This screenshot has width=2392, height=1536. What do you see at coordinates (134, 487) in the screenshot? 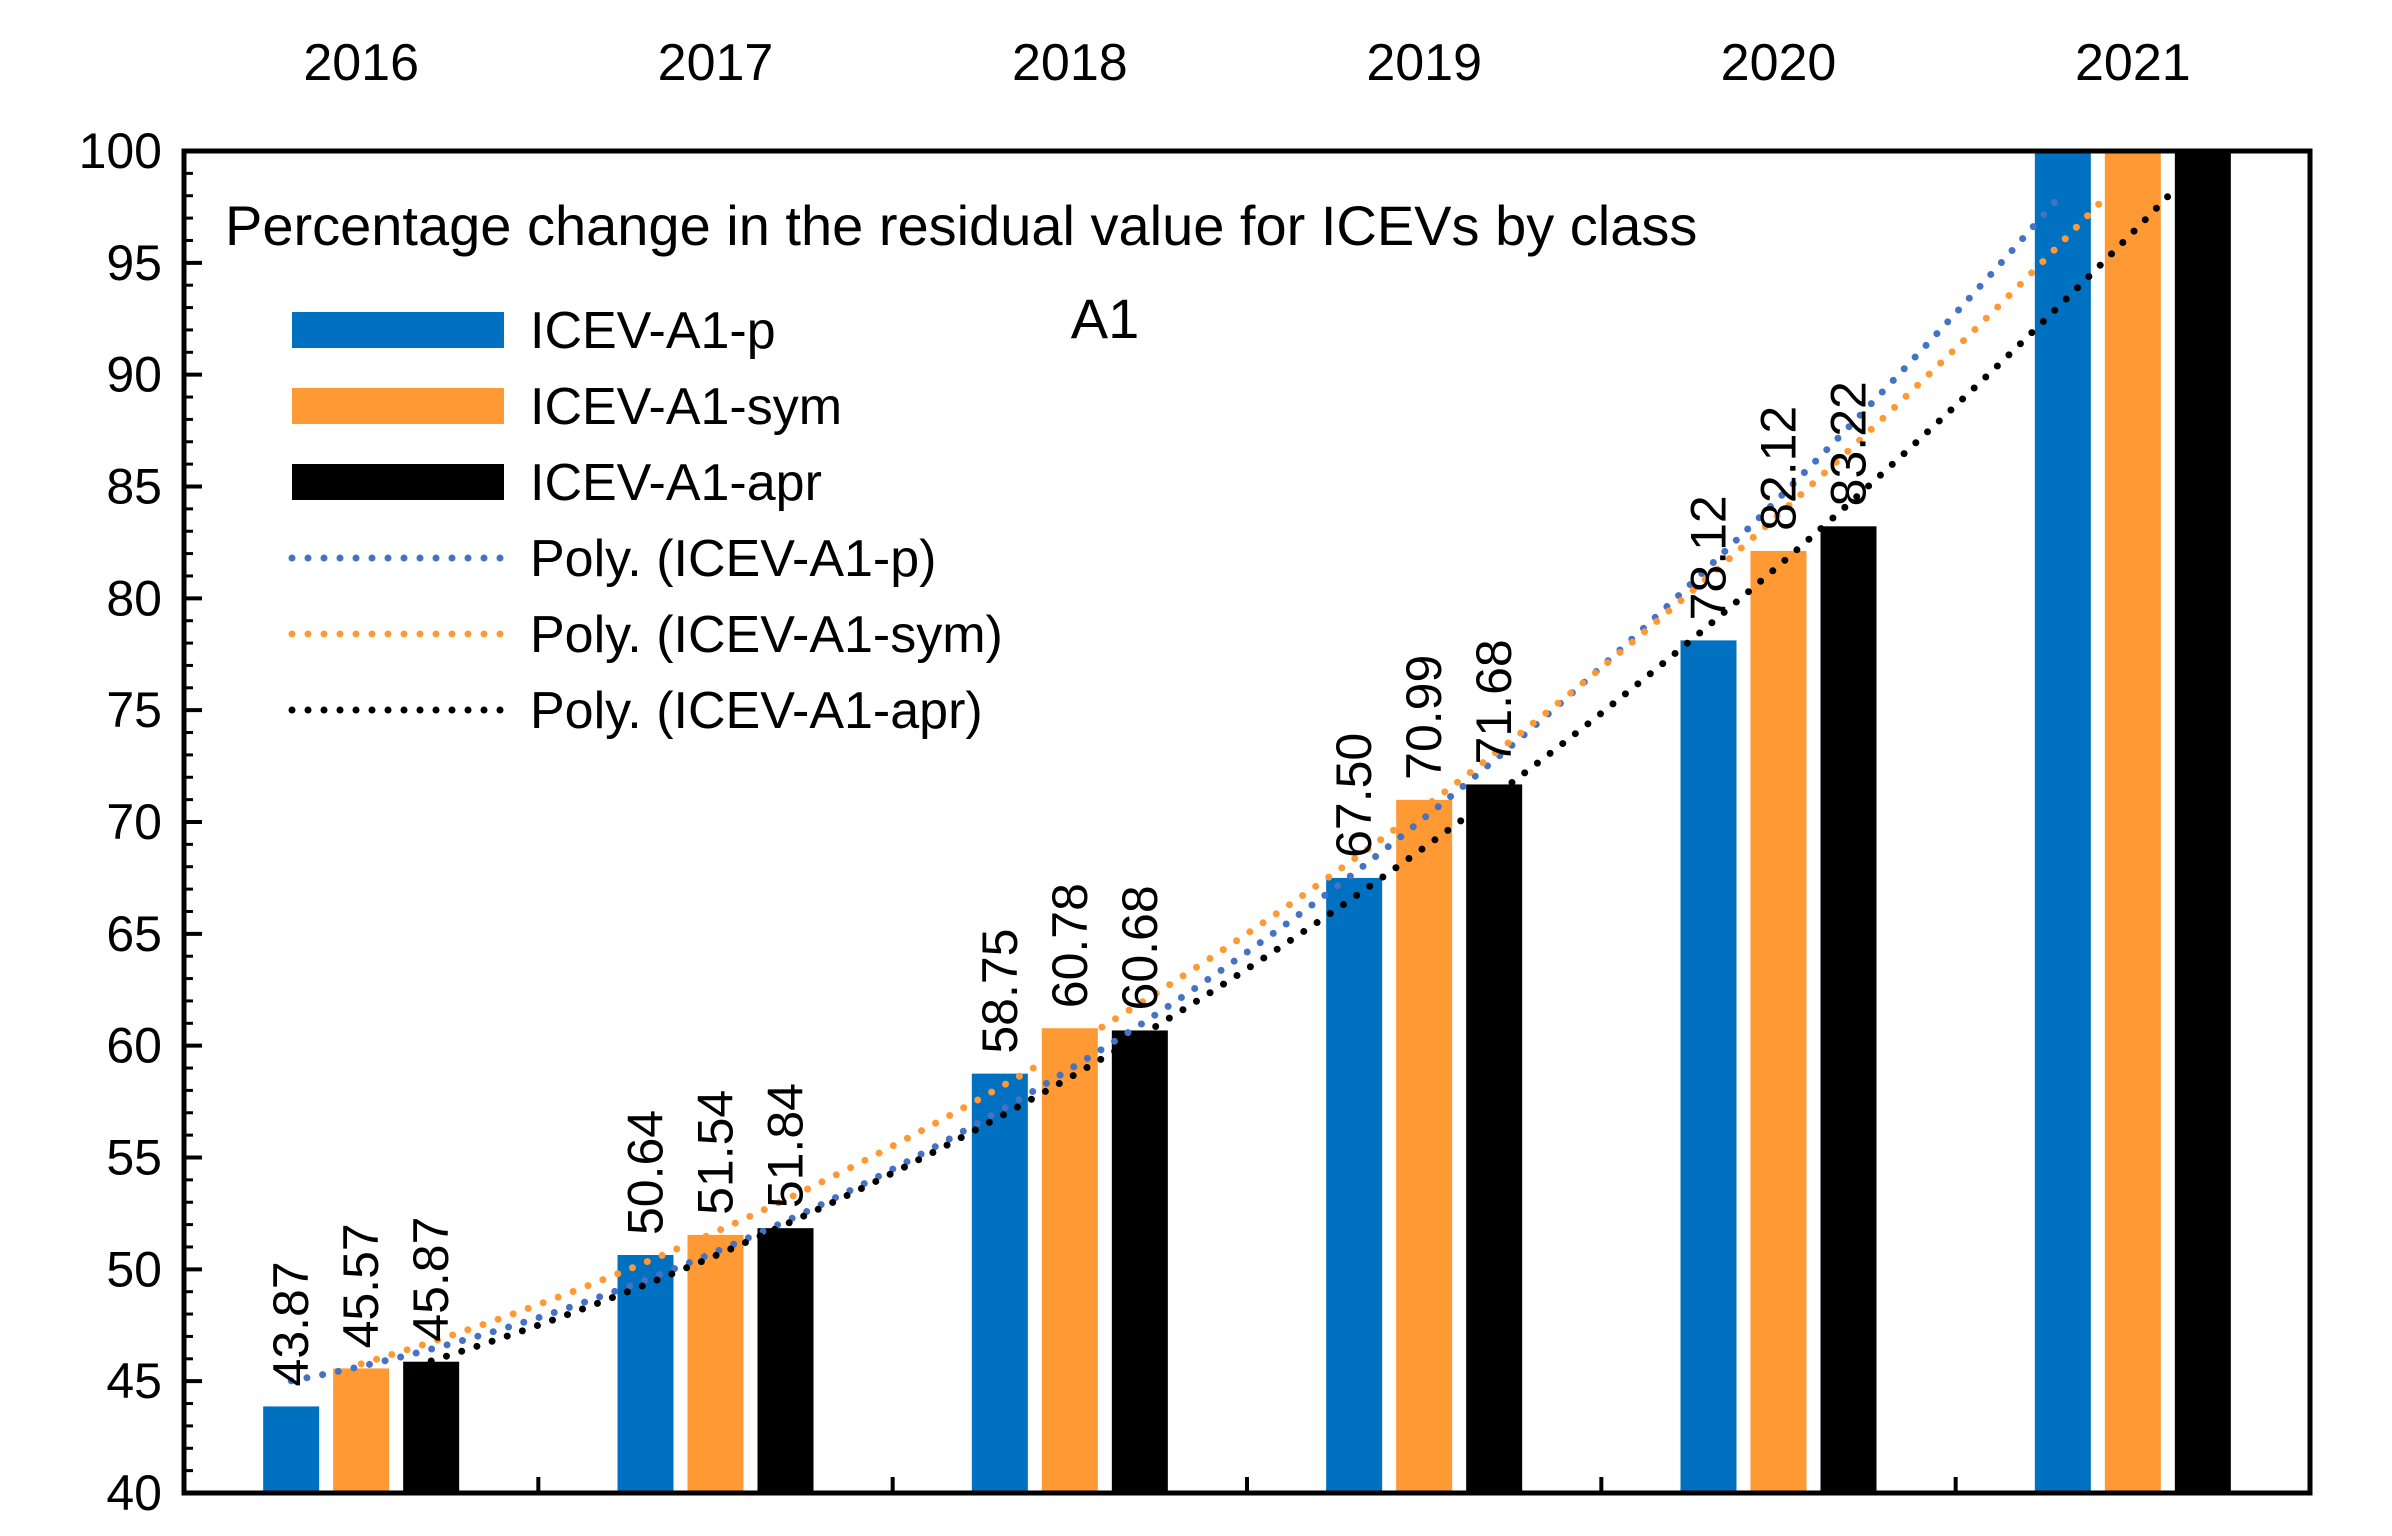
I see `y-tick-label-85: 85` at bounding box center [134, 487].